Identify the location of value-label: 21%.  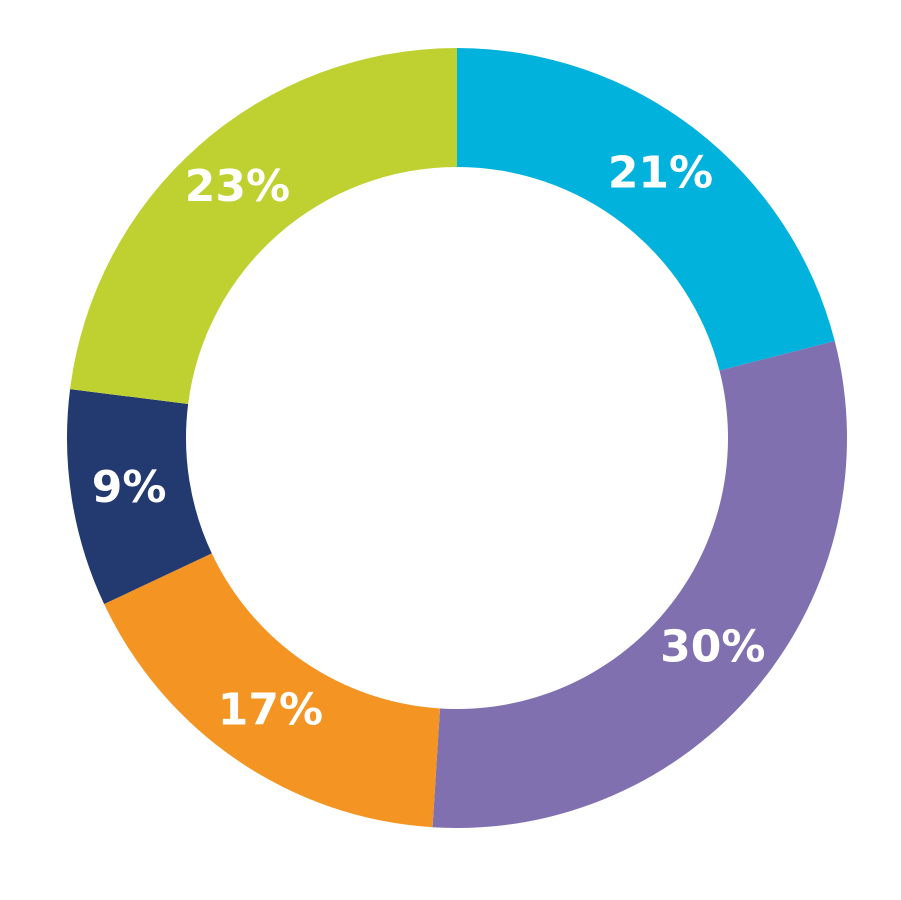
(660, 173).